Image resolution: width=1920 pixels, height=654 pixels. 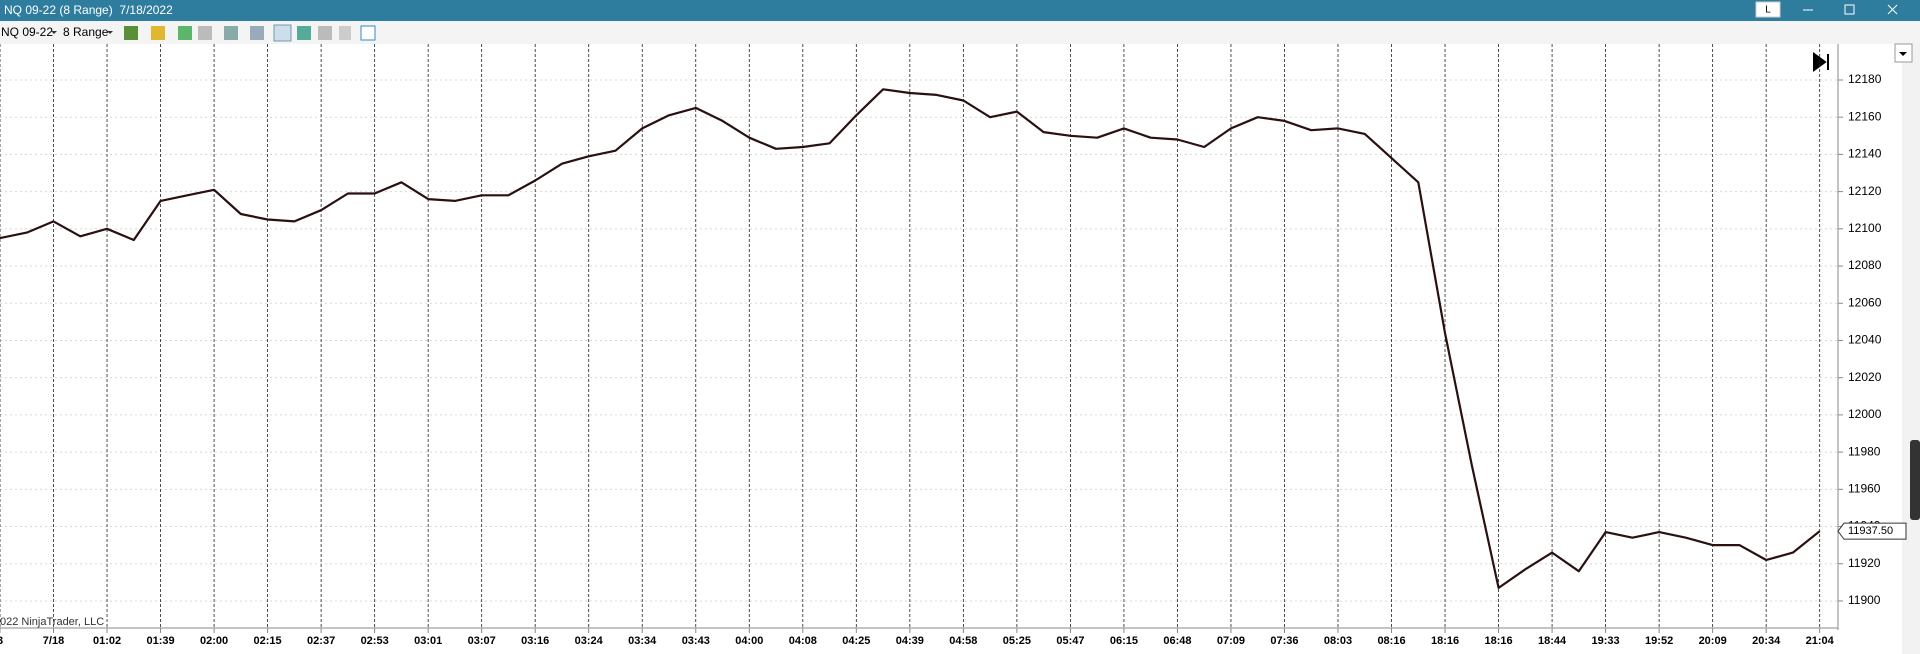 I want to click on l-button, so click(x=1768, y=9).